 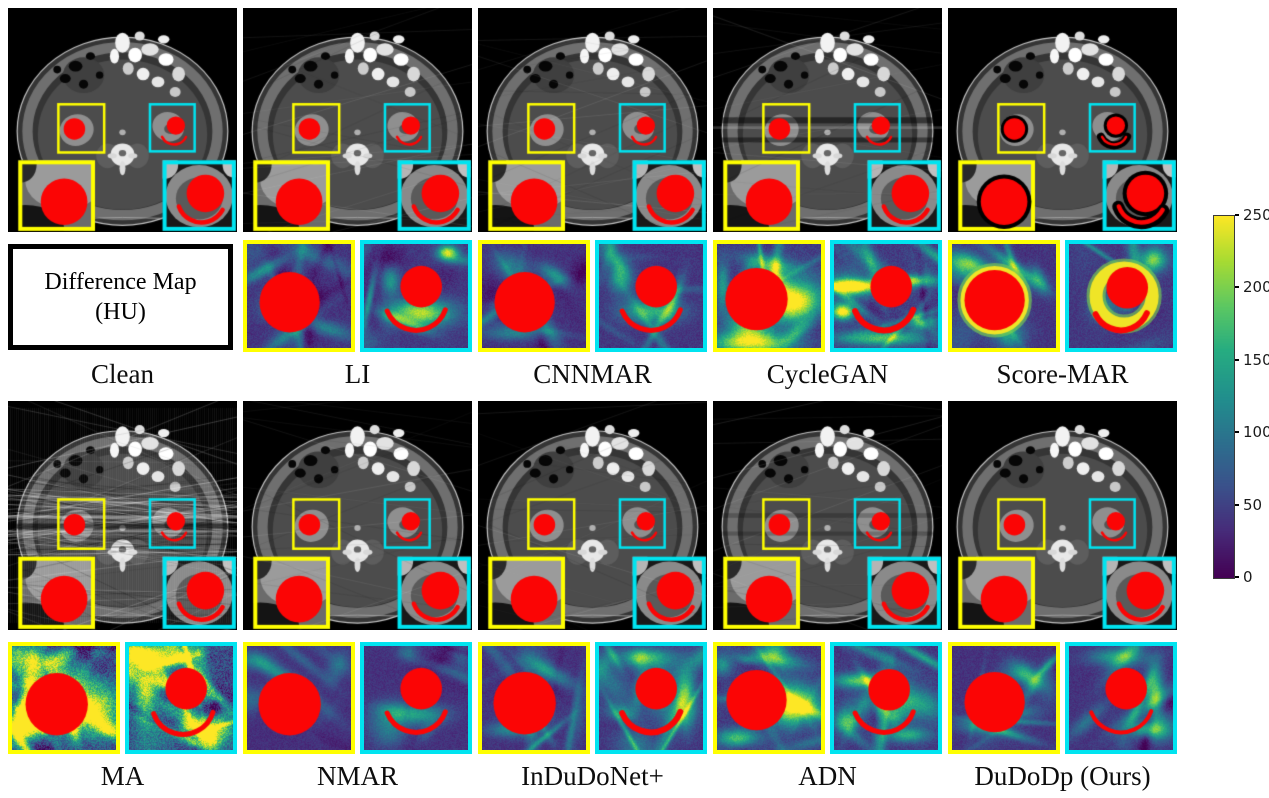 I want to click on diff-map-cnnmar-yellow, so click(x=534, y=296).